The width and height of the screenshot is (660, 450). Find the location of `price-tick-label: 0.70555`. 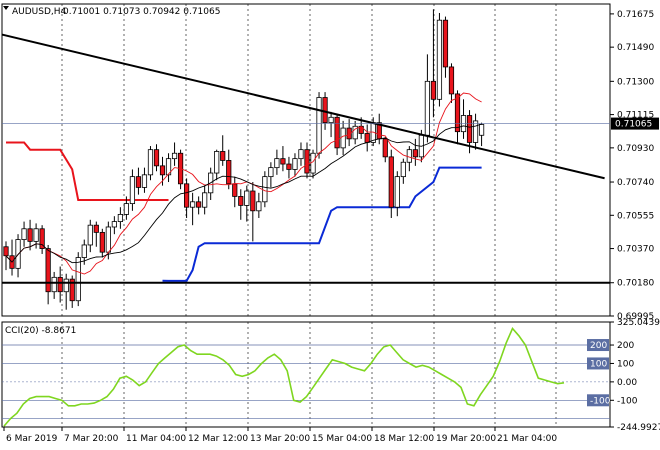

price-tick-label: 0.70555 is located at coordinates (635, 216).